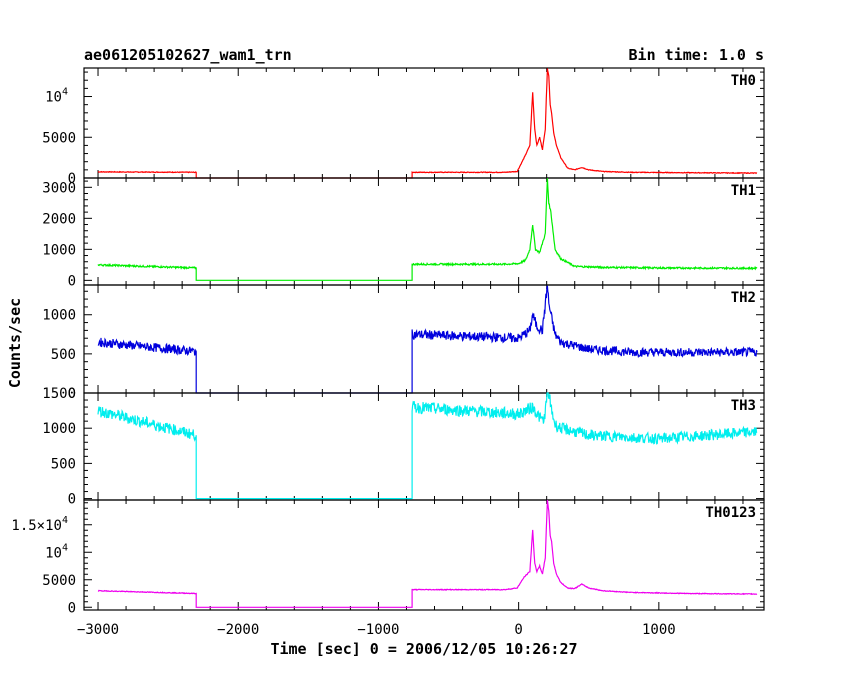 The height and width of the screenshot is (680, 850). What do you see at coordinates (659, 630) in the screenshot?
I see `x-tick-label: 1000` at bounding box center [659, 630].